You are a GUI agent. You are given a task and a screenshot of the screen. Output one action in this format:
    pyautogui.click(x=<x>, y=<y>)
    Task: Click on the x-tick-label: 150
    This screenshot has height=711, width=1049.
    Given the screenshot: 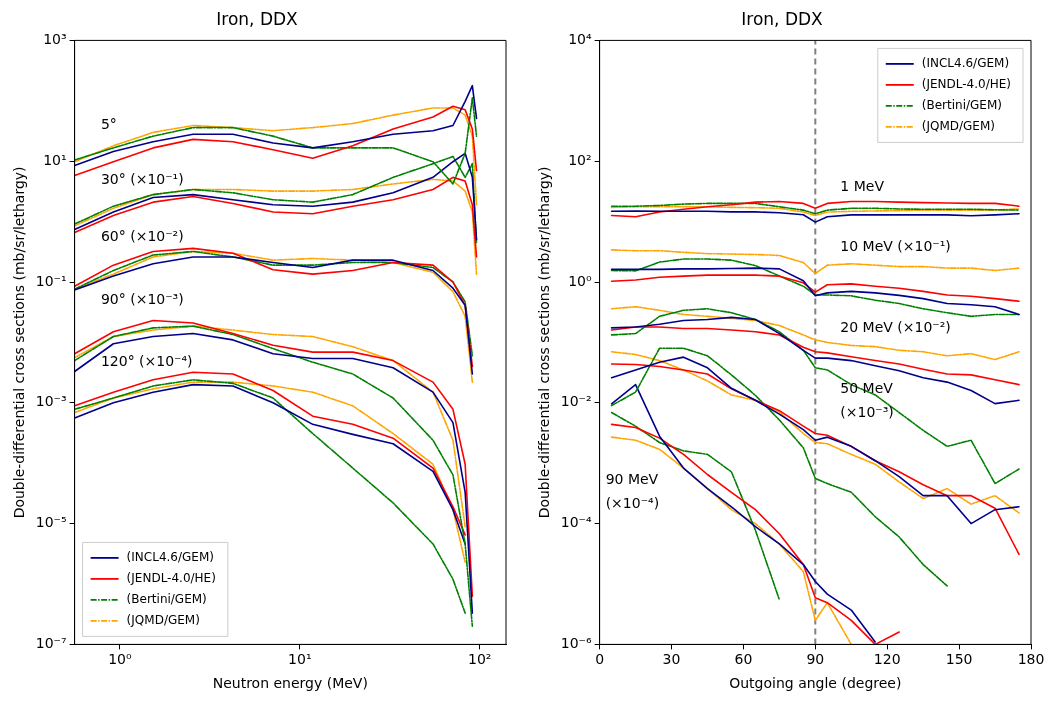 What is the action you would take?
    pyautogui.click(x=959, y=659)
    